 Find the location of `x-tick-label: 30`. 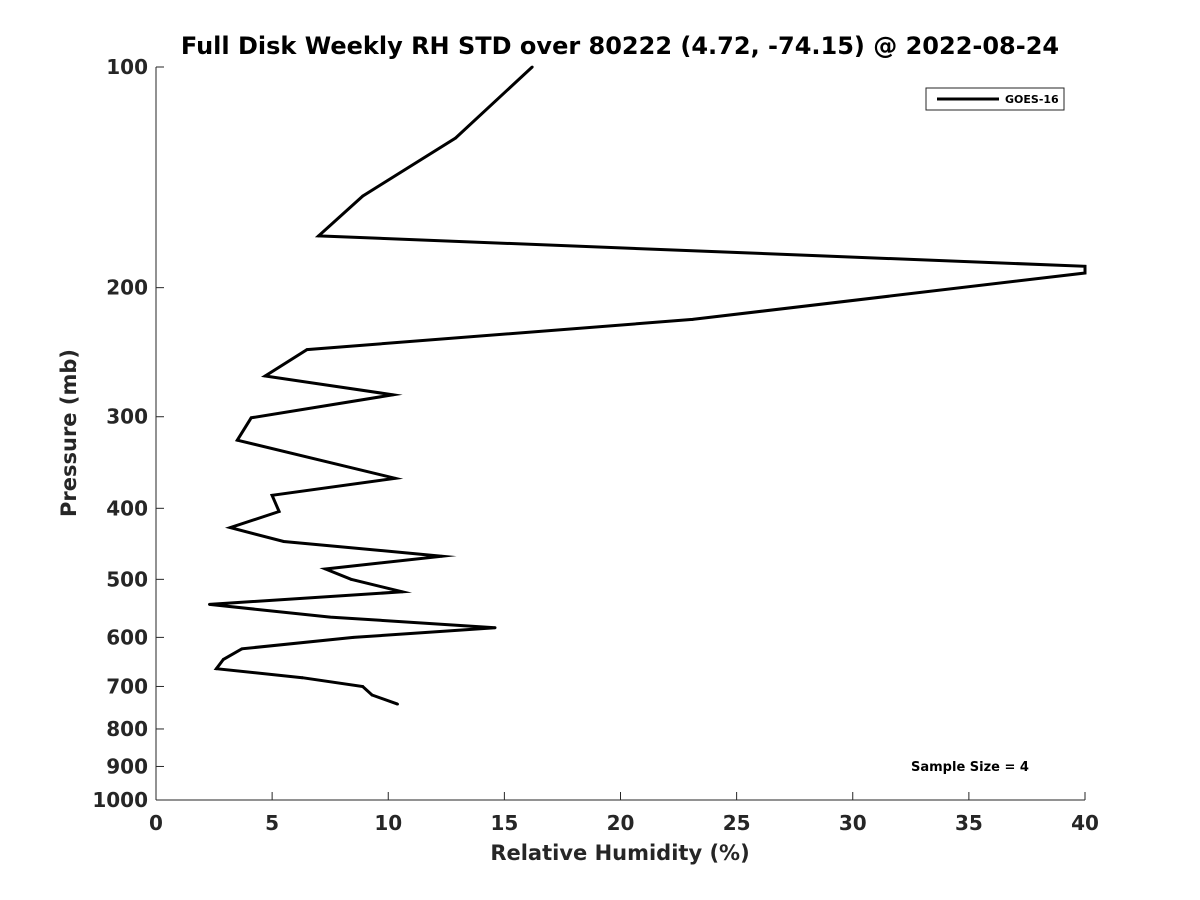

x-tick-label: 30 is located at coordinates (853, 823).